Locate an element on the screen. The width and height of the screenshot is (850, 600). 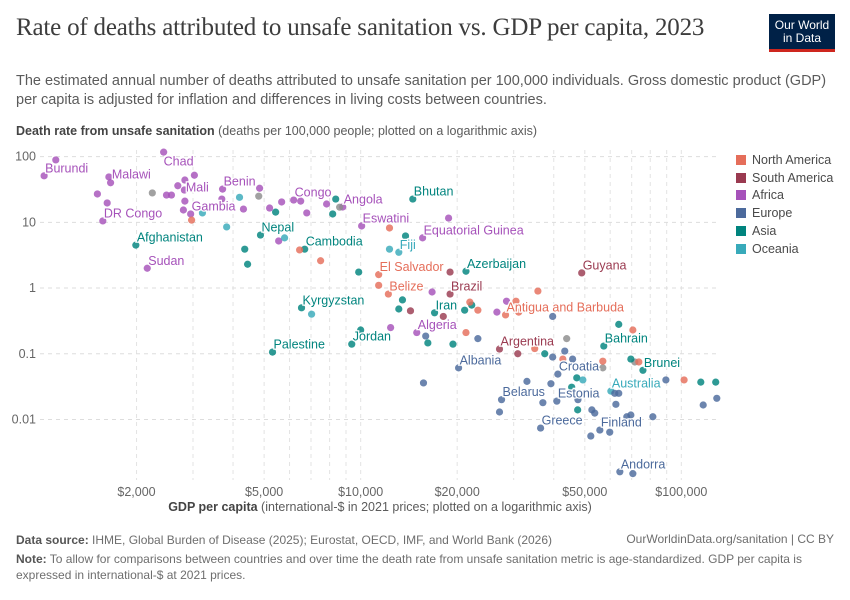
point-label: Chad is located at coordinates (179, 162).